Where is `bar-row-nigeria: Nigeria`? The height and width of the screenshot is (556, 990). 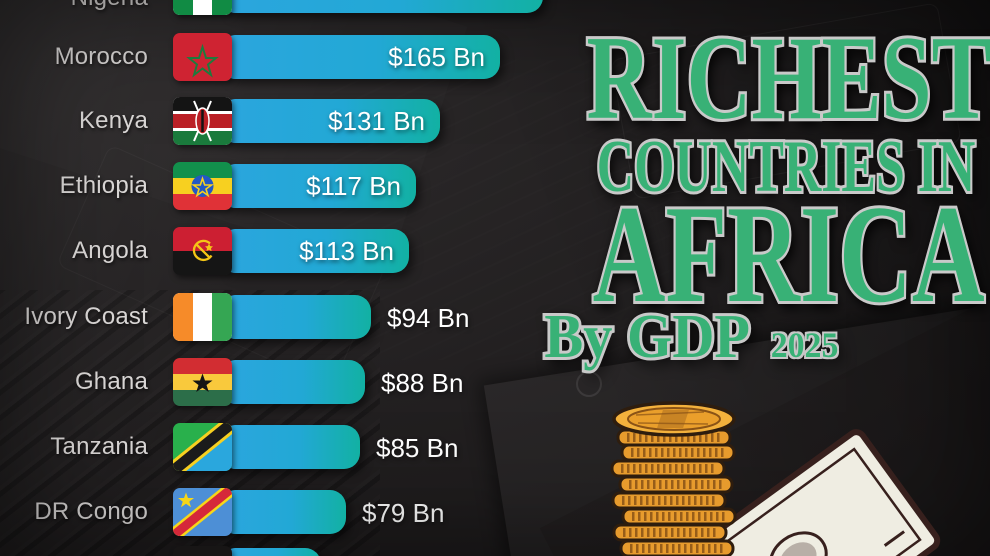
bar-row-nigeria: Nigeria is located at coordinates (495, 7).